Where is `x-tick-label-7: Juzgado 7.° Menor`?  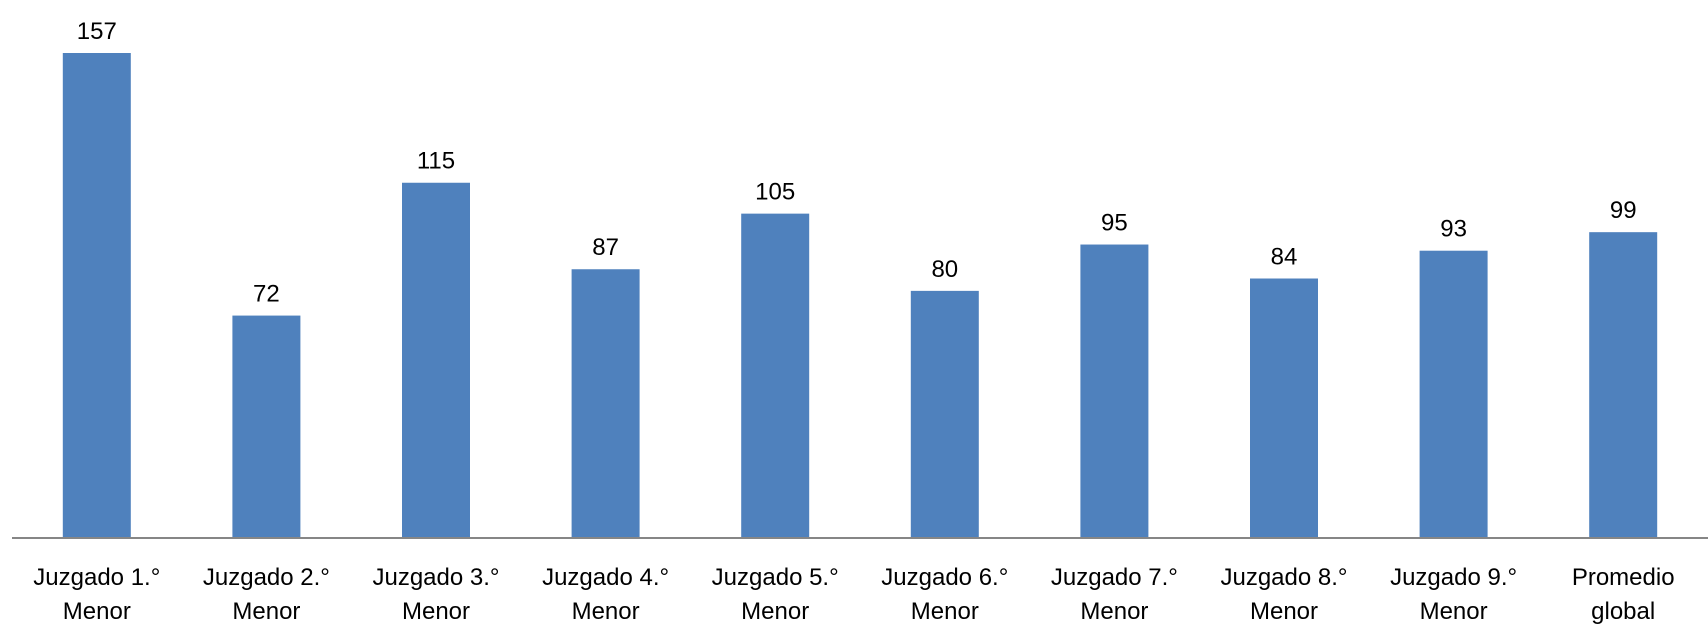
x-tick-label-7: Juzgado 7.° Menor is located at coordinates (1114, 594).